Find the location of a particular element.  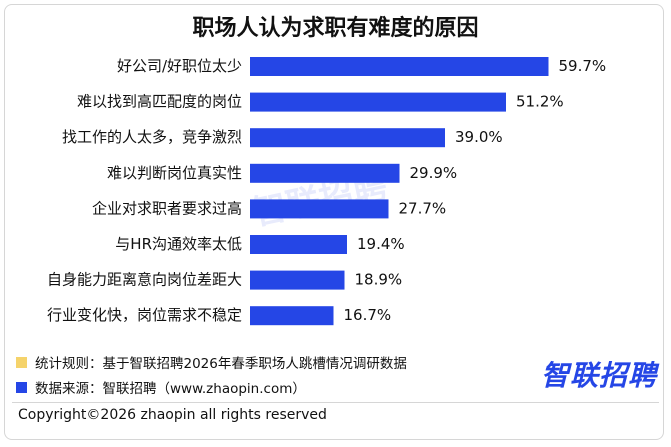

category-label: 难以判断岗位真实性 is located at coordinates (174, 173).